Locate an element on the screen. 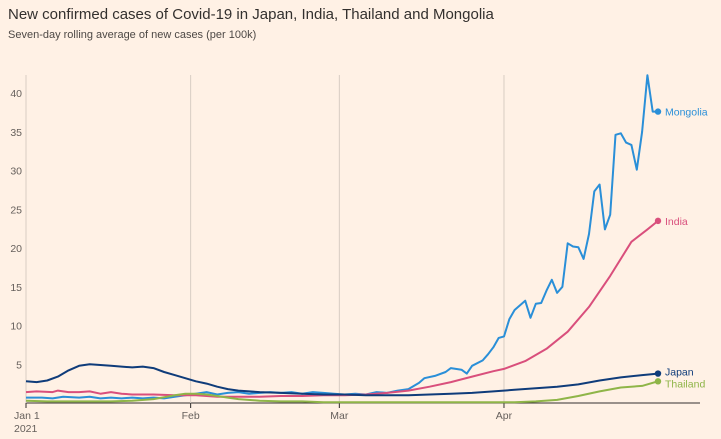 Image resolution: width=721 pixels, height=439 pixels. y-tick-label: 25 is located at coordinates (16, 210).